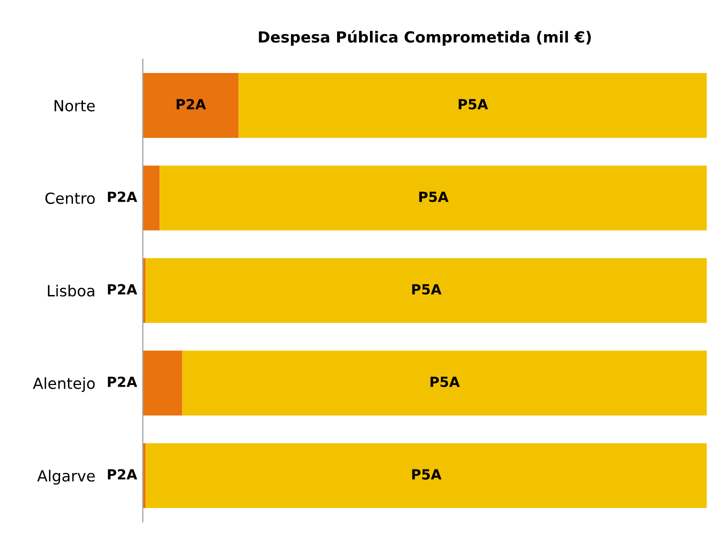 The image size is (714, 538). I want to click on y-tick-label: Alentejo, so click(63, 384).